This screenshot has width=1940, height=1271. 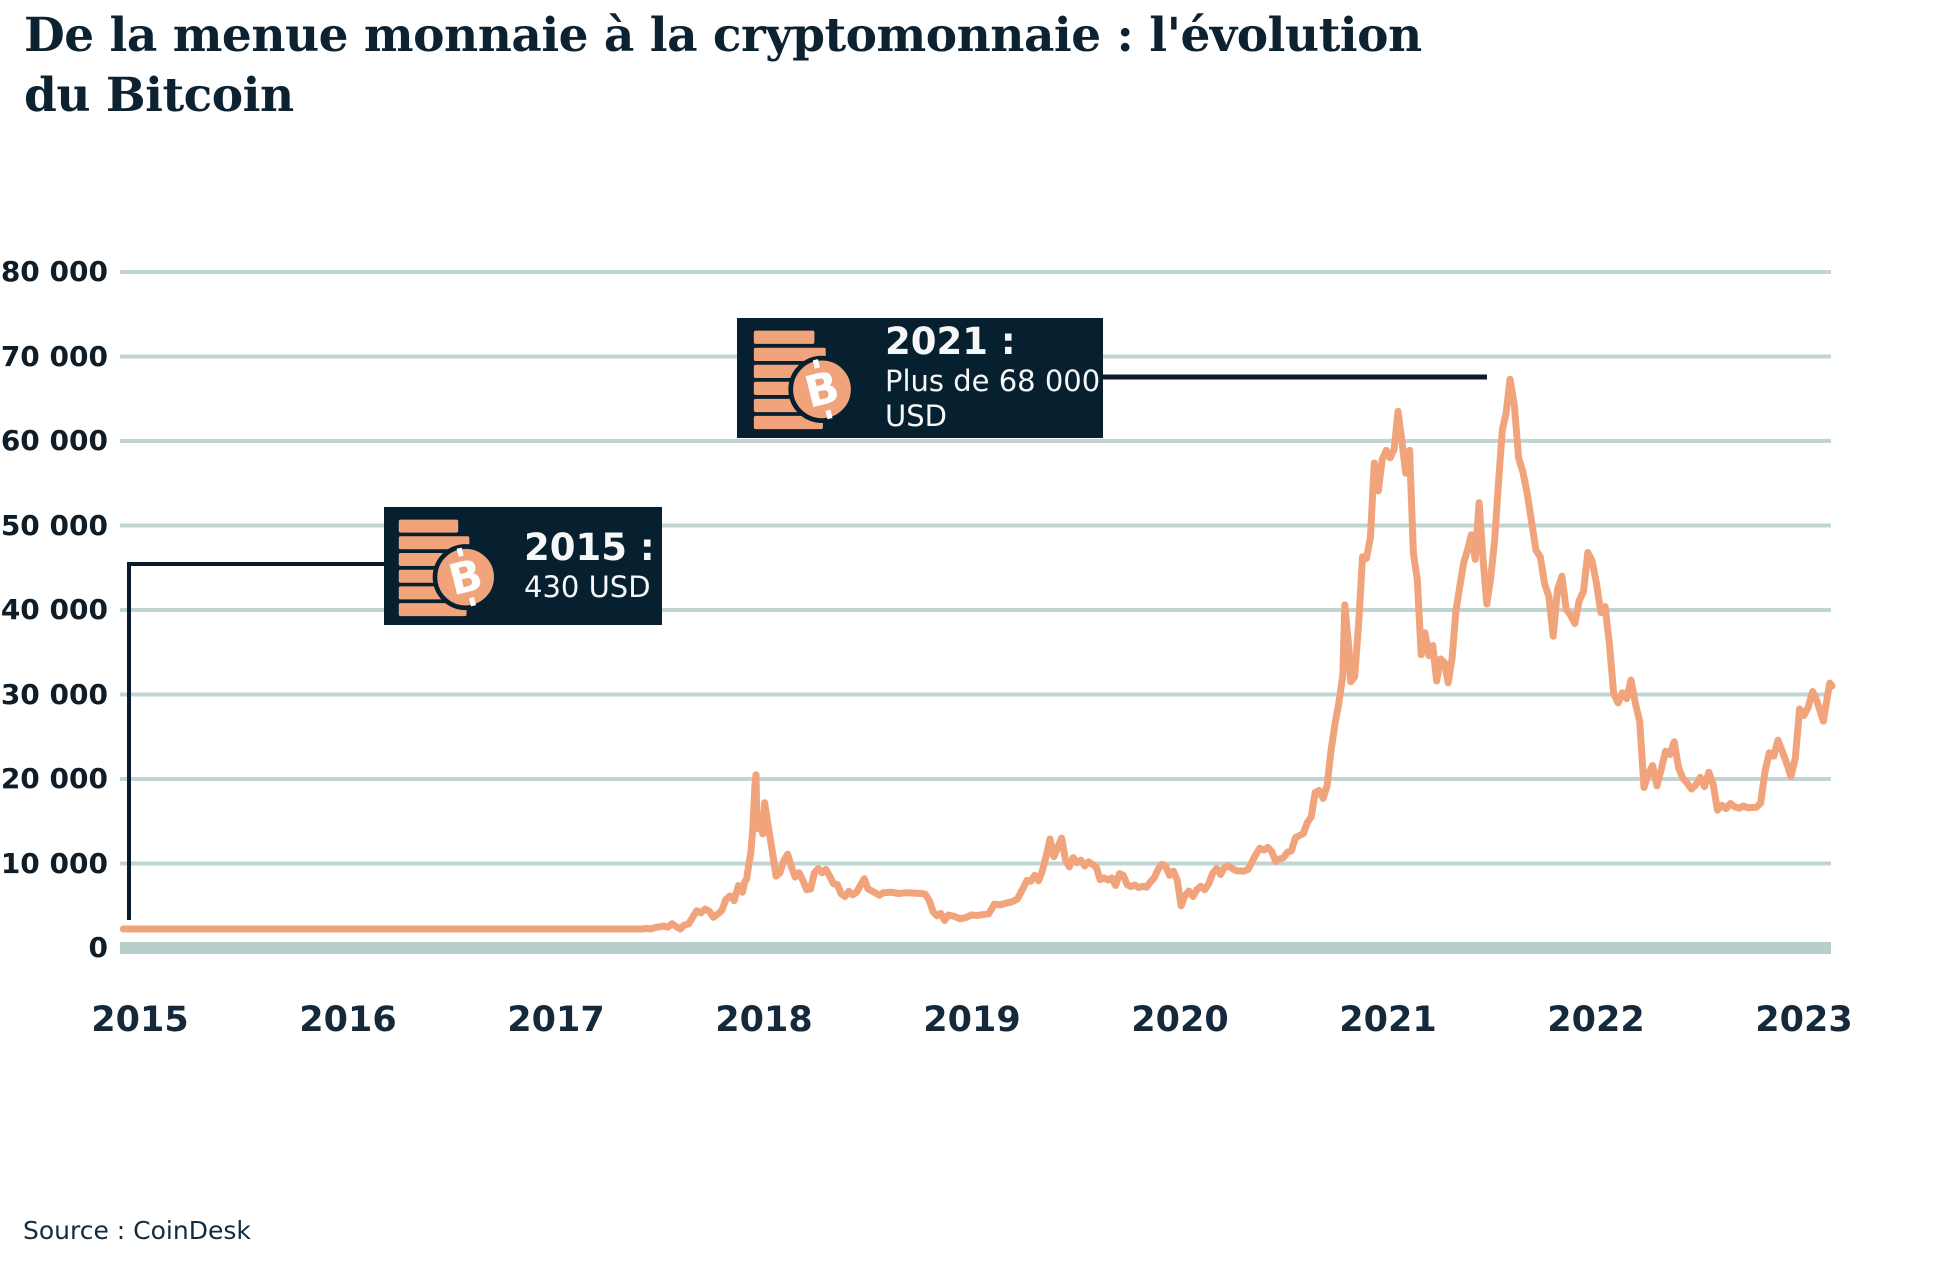 I want to click on callout-2021-value-line2: USD, so click(x=916, y=416).